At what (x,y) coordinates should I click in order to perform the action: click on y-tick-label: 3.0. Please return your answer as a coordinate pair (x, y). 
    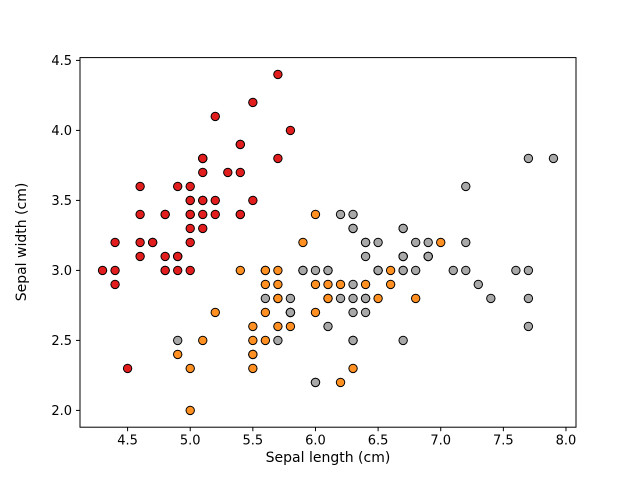
    Looking at the image, I should click on (61, 271).